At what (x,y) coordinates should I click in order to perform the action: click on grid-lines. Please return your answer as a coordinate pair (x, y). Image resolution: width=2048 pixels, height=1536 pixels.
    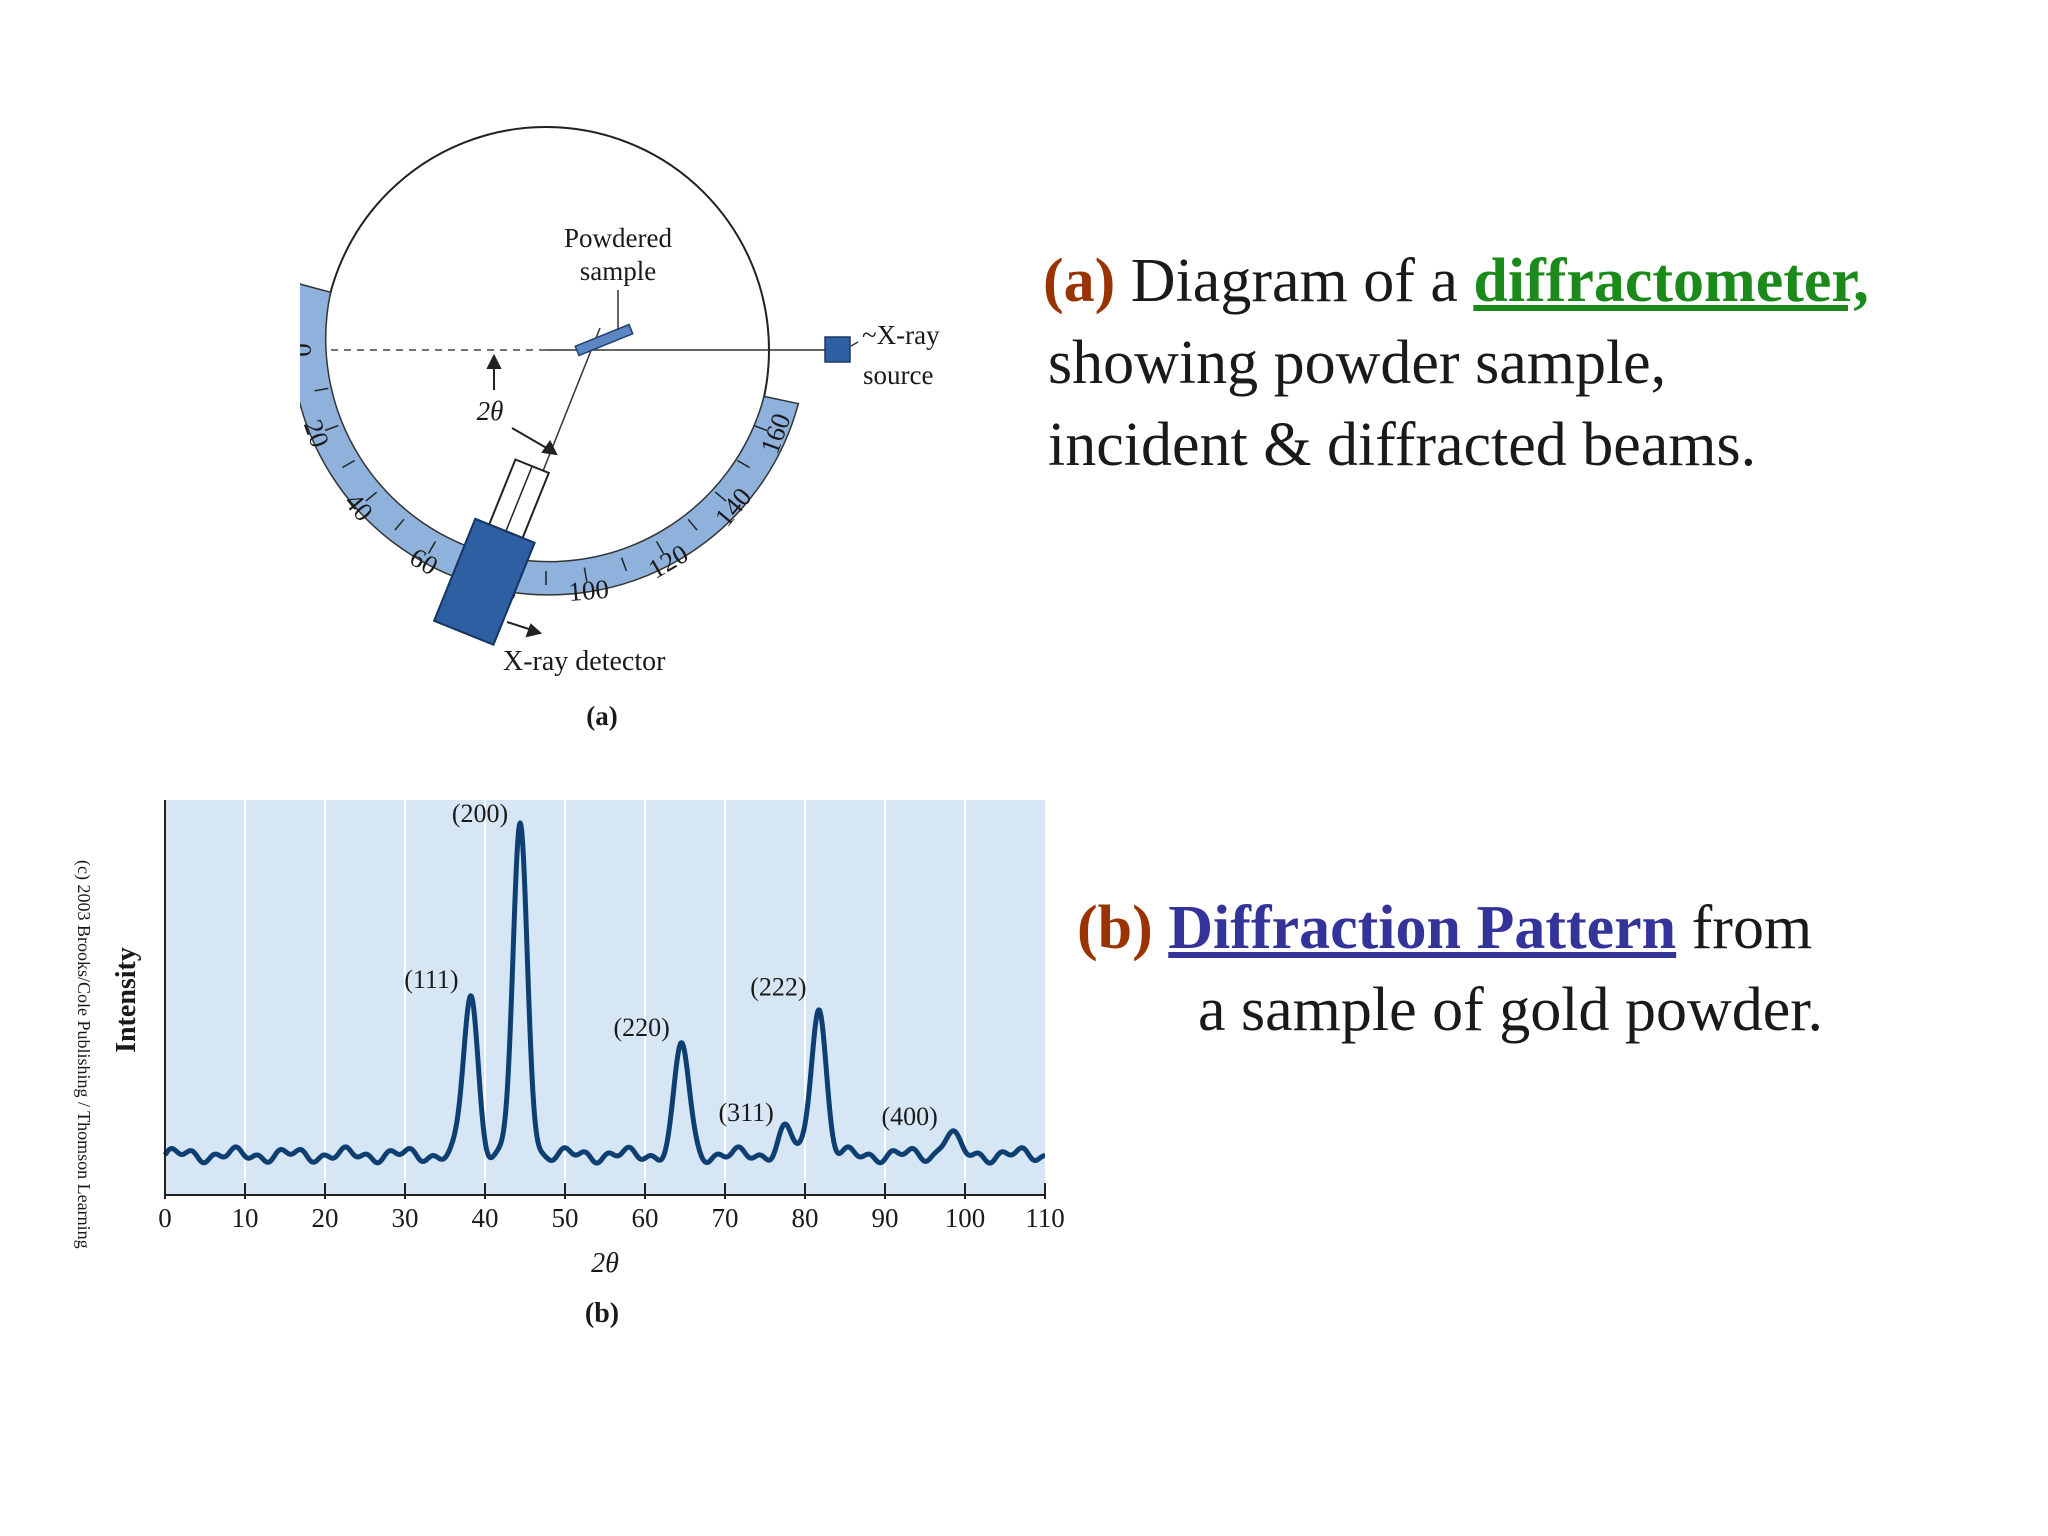
    Looking at the image, I should click on (605, 997).